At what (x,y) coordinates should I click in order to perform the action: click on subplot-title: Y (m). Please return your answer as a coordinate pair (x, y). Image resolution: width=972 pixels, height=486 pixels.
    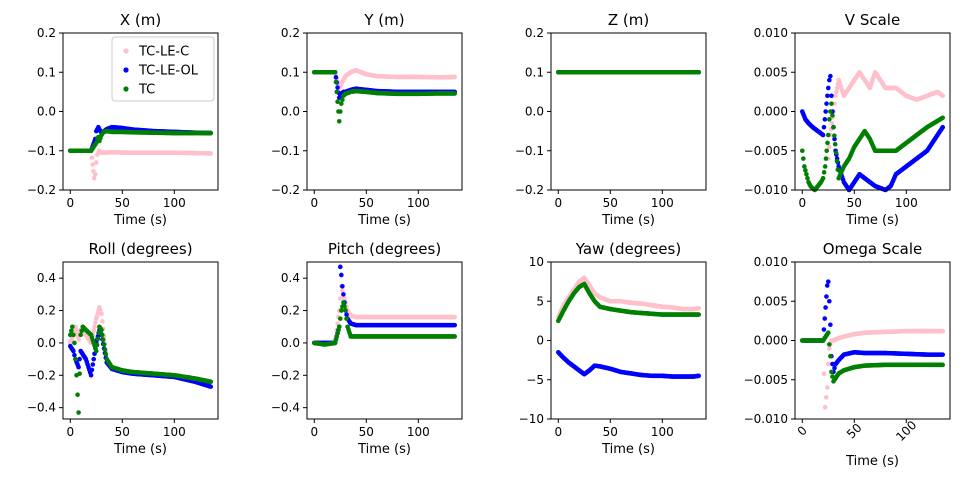
    Looking at the image, I should click on (383, 20).